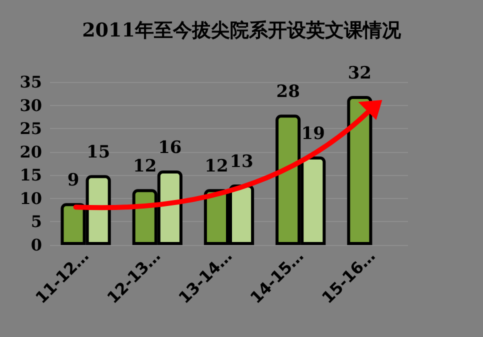 This screenshot has height=337, width=483. I want to click on data-label: 16, so click(170, 148).